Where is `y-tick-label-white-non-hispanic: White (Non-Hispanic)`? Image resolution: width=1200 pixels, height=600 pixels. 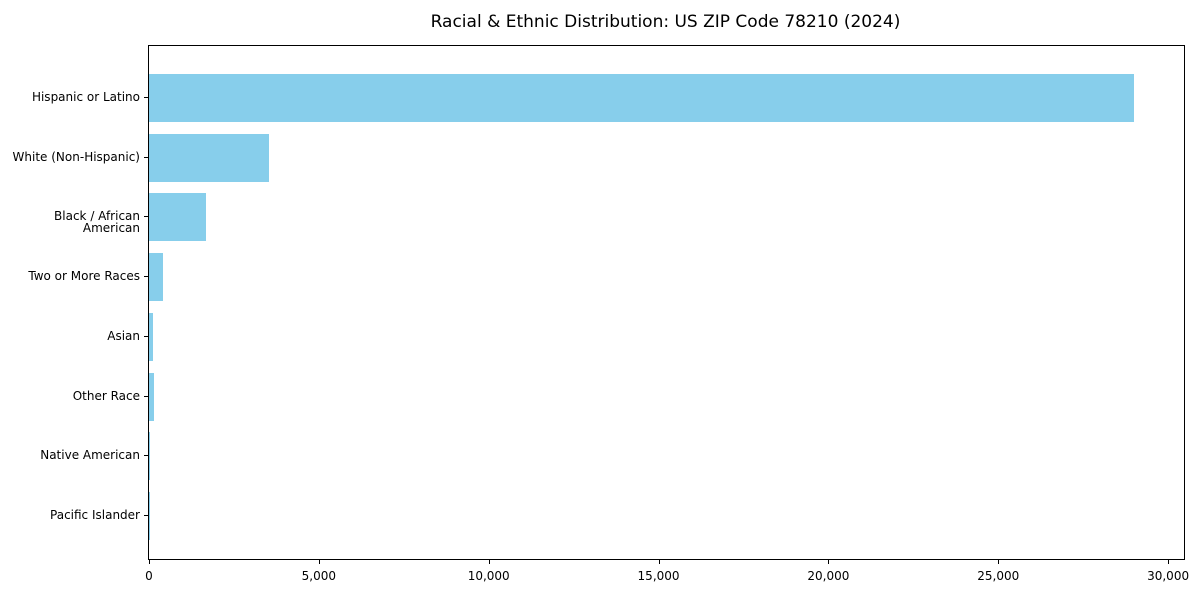
y-tick-label-white-non-hispanic: White (Non-Hispanic) is located at coordinates (76, 156).